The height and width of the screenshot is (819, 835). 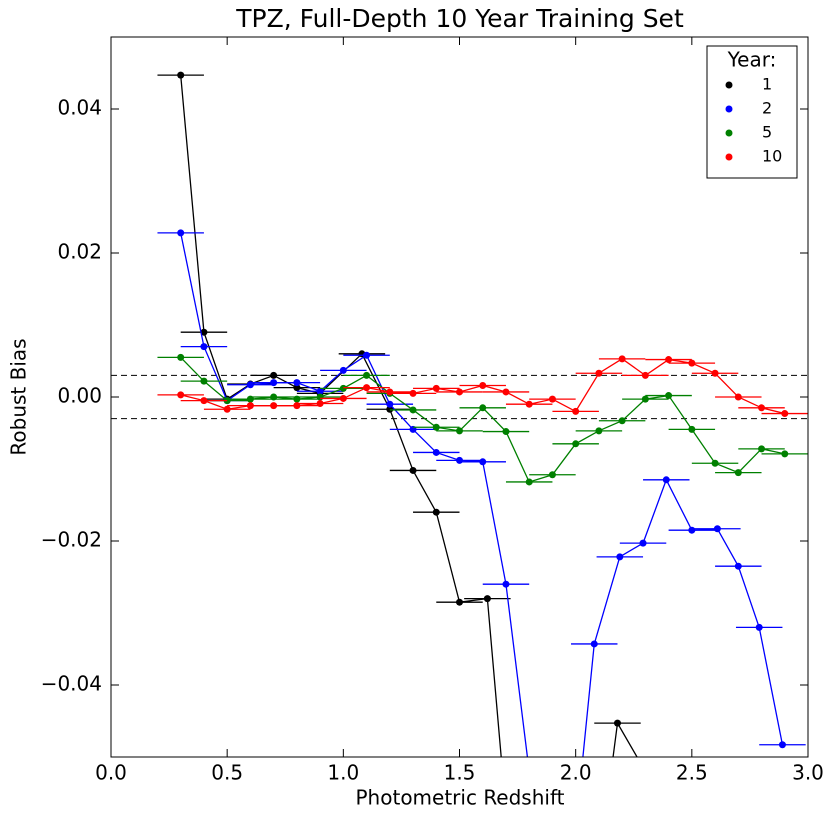 I want to click on x-axis-label: Photometric Redshift, so click(x=460, y=798).